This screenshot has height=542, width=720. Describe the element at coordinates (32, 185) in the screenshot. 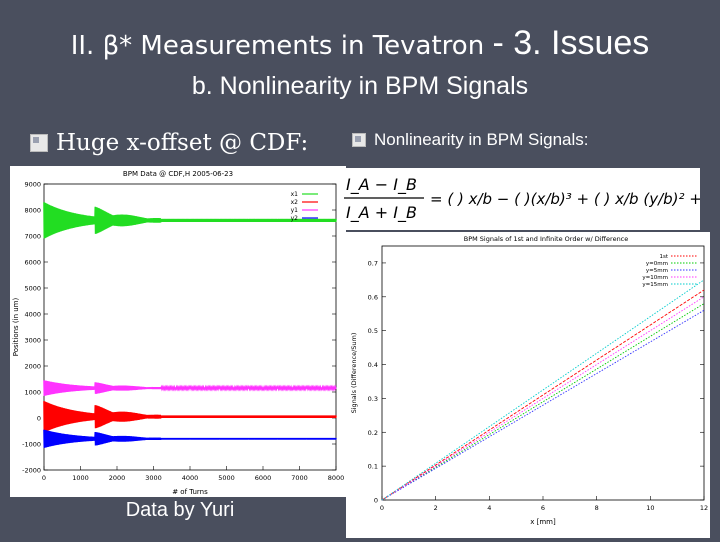

I see `y-tick-label: 9000` at that location.